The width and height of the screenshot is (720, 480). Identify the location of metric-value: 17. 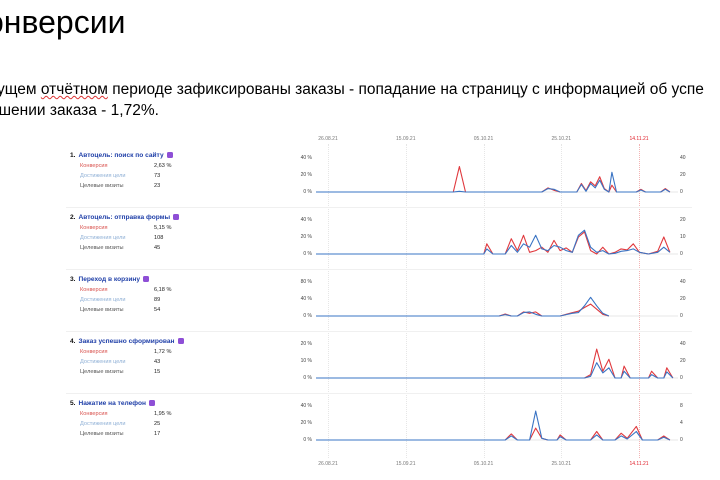
(157, 434).